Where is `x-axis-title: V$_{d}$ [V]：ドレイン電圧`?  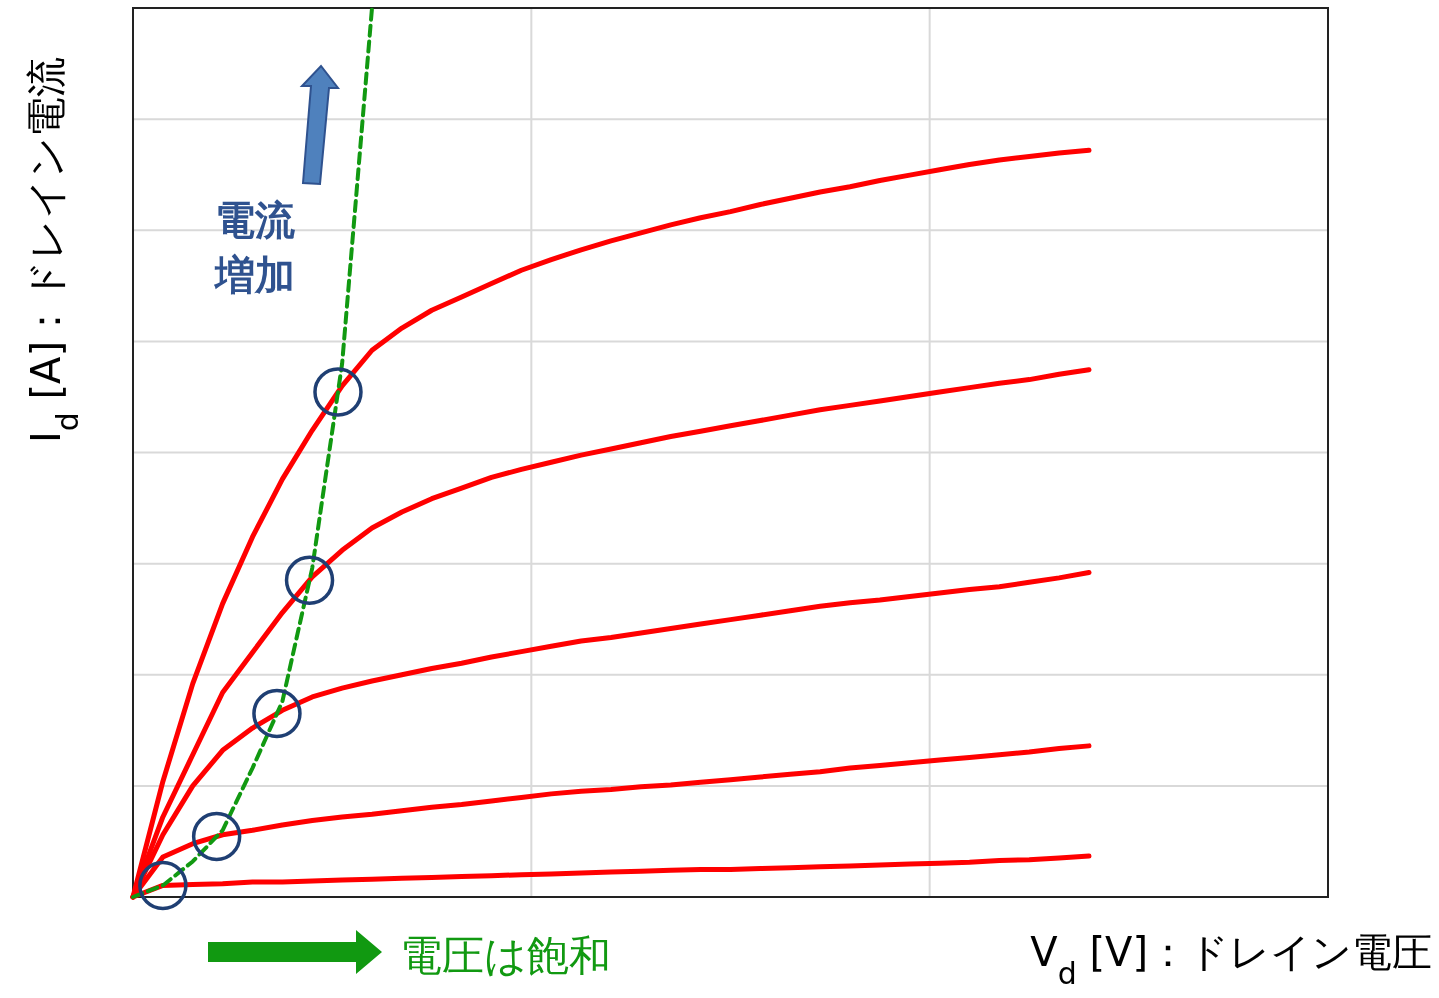 x-axis-title: V$_{d}$ [V]：ドレイン電圧 is located at coordinates (1231, 960).